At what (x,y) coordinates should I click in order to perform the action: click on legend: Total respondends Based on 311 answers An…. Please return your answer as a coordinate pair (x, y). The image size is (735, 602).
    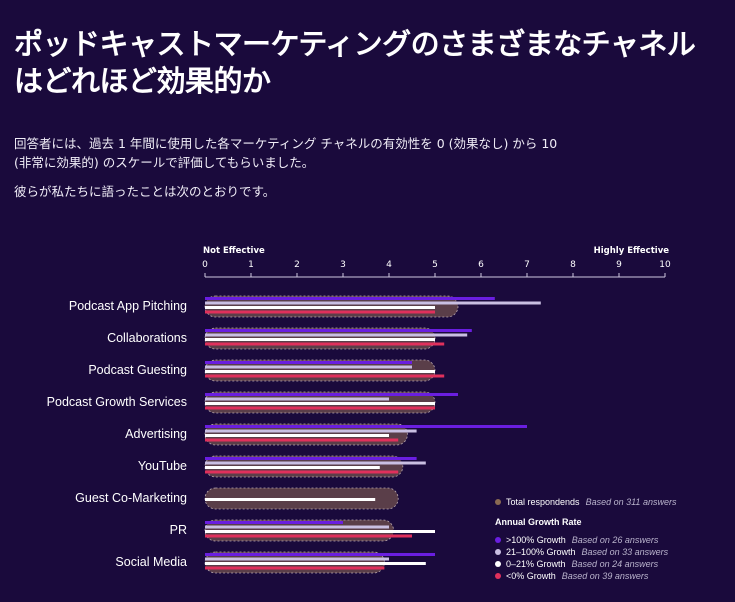
    Looking at the image, I should click on (612, 539).